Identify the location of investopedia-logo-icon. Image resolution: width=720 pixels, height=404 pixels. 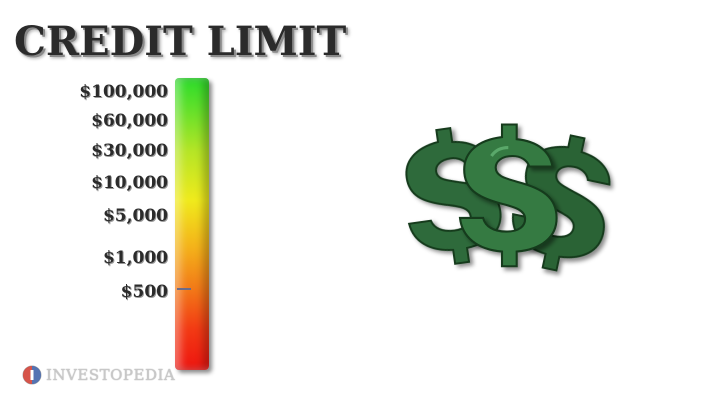
(32, 375).